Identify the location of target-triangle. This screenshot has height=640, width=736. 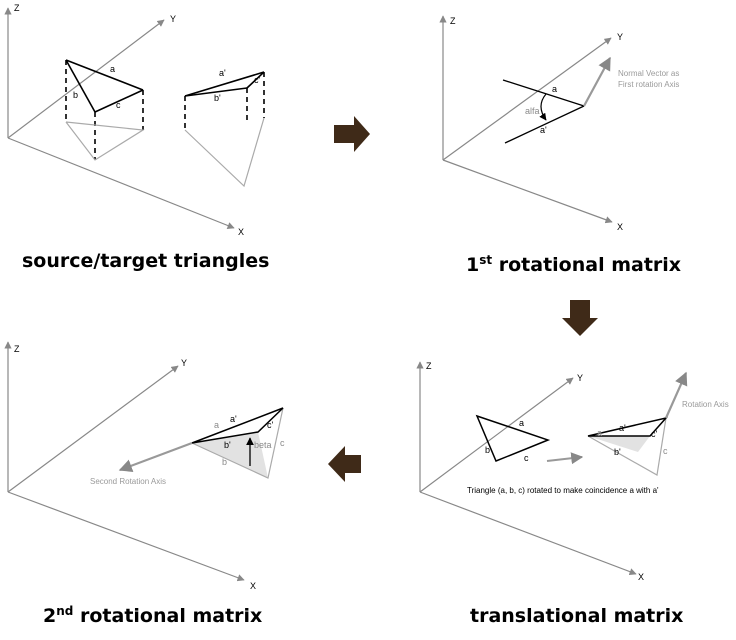
(224, 129).